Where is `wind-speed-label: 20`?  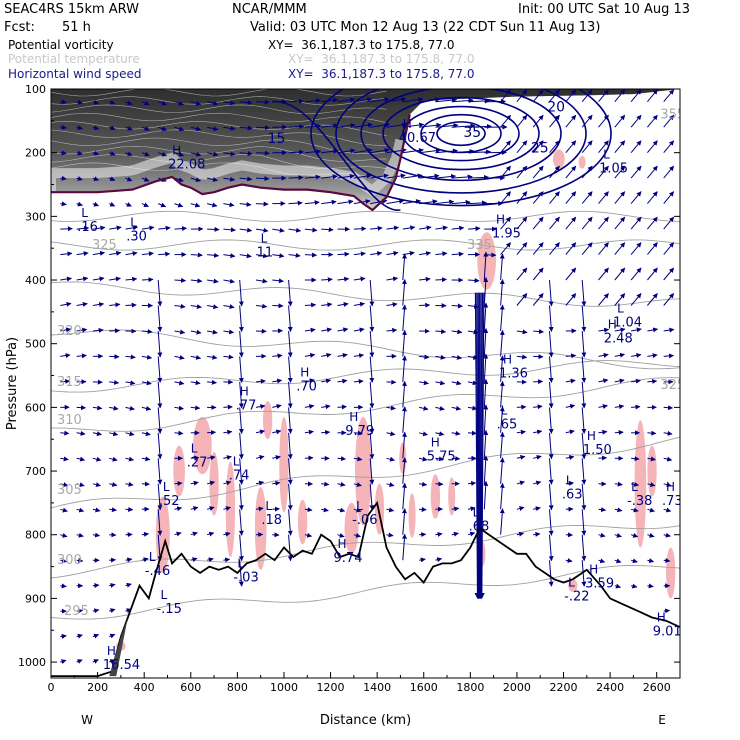
wind-speed-label: 20 is located at coordinates (556, 107).